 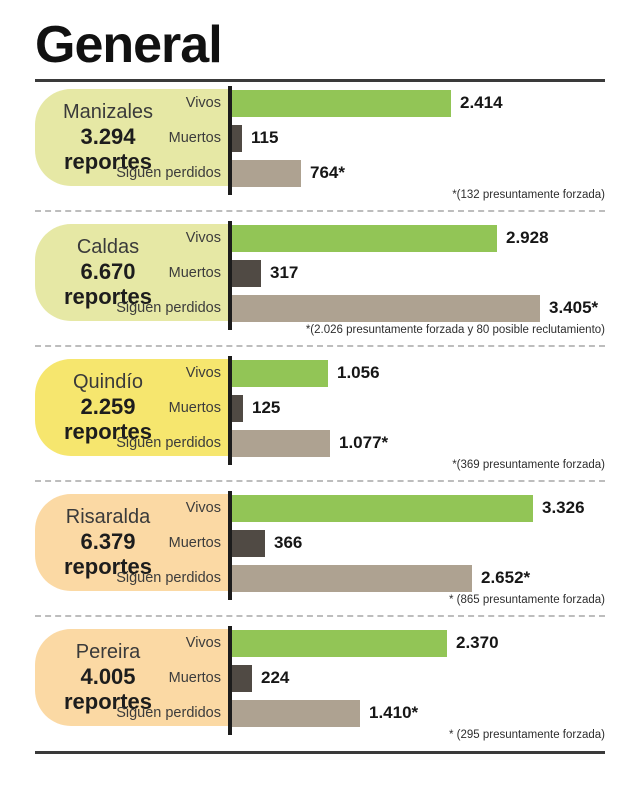 I want to click on bar-row-vivos: Vivos 3.326, so click(x=320, y=508).